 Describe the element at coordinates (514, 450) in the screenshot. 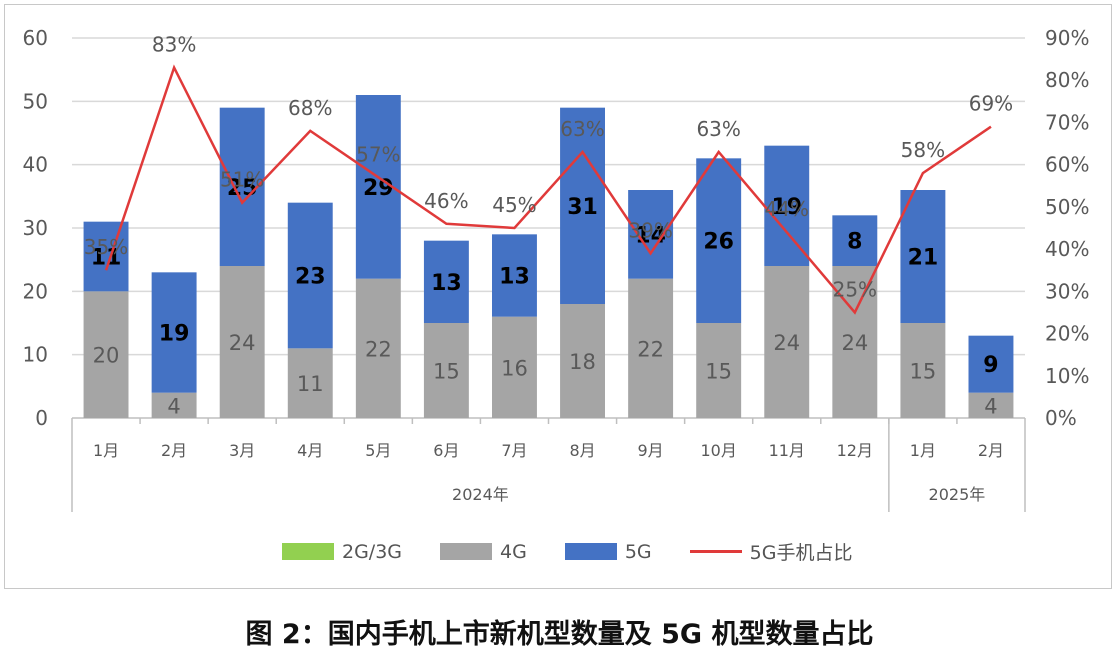

I see `x-tick-label: 7月` at that location.